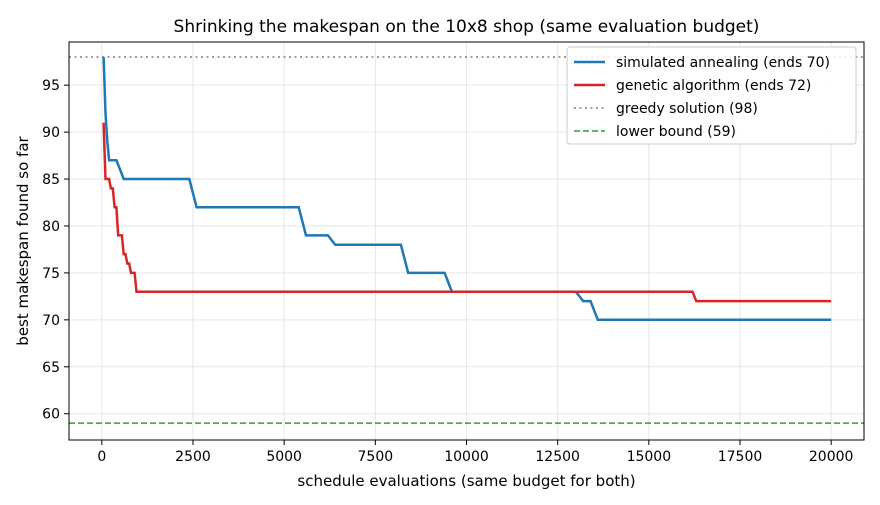  Describe the element at coordinates (376, 457) in the screenshot. I see `x-tick-label: 7500` at that location.